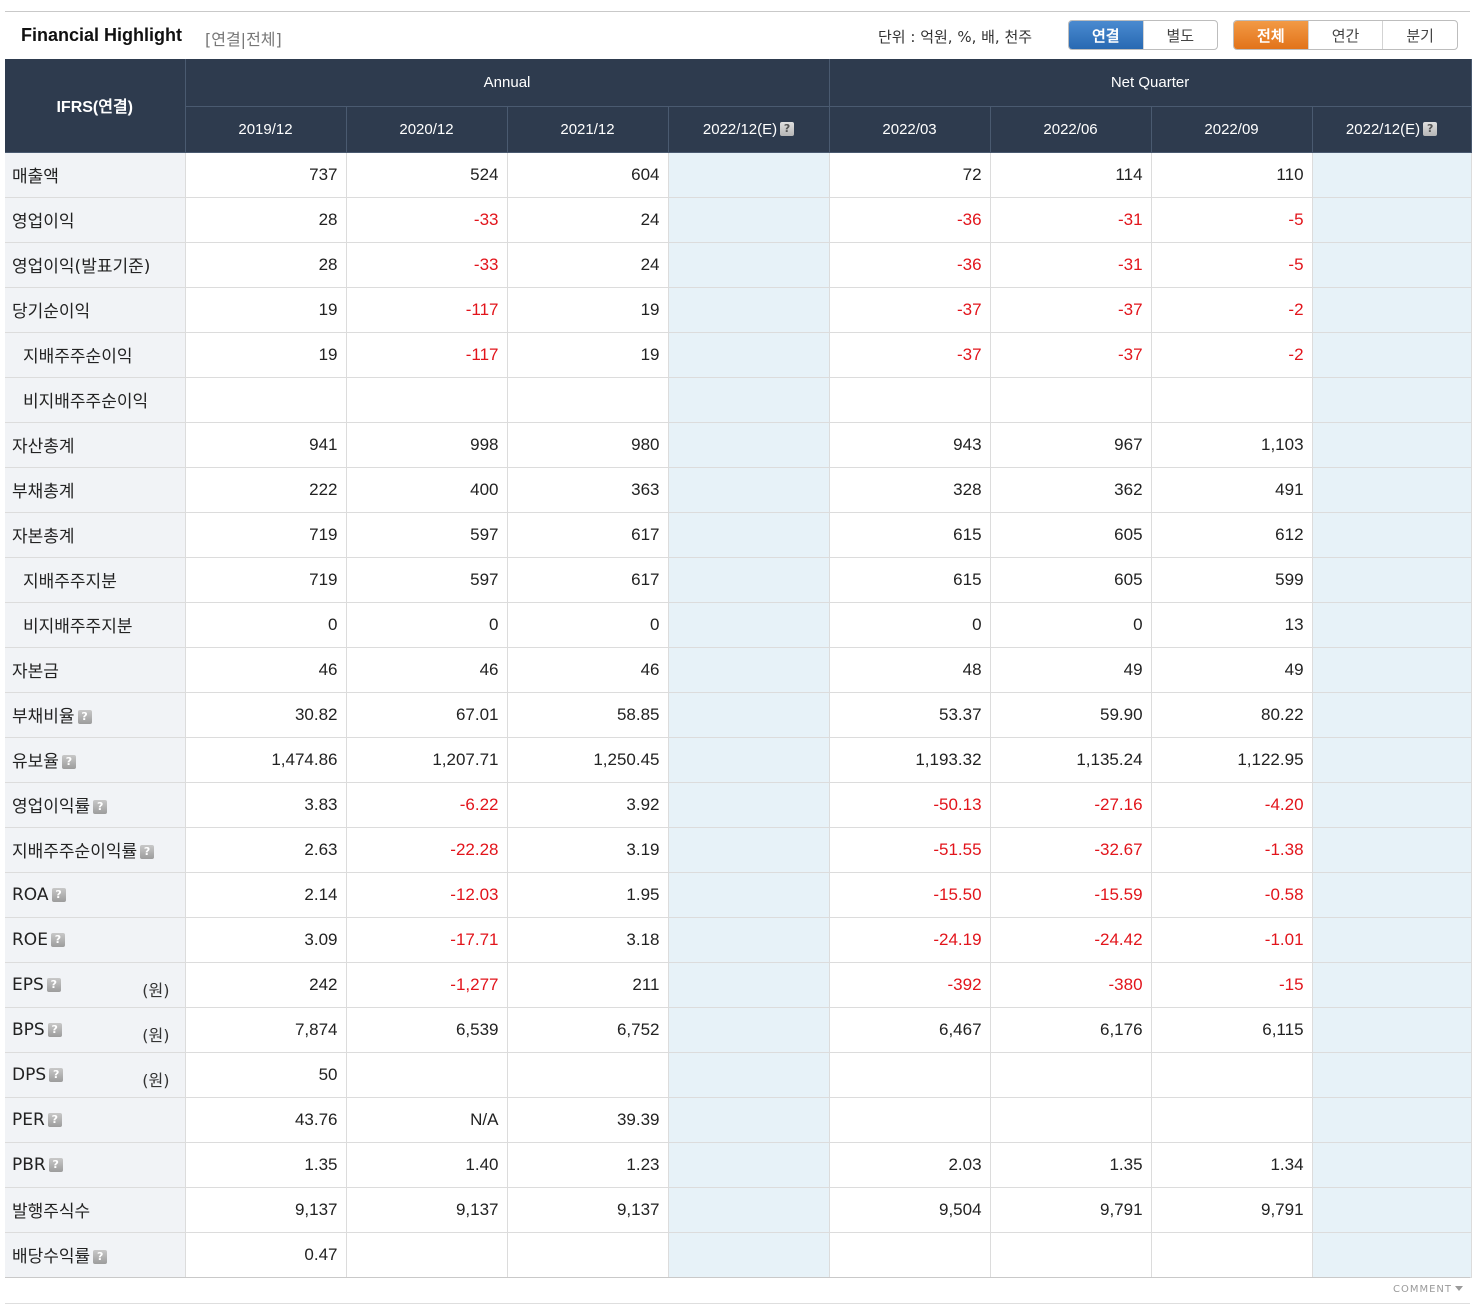 The image size is (1475, 1308). I want to click on toggle-1-button-0: 연결, so click(1106, 35).